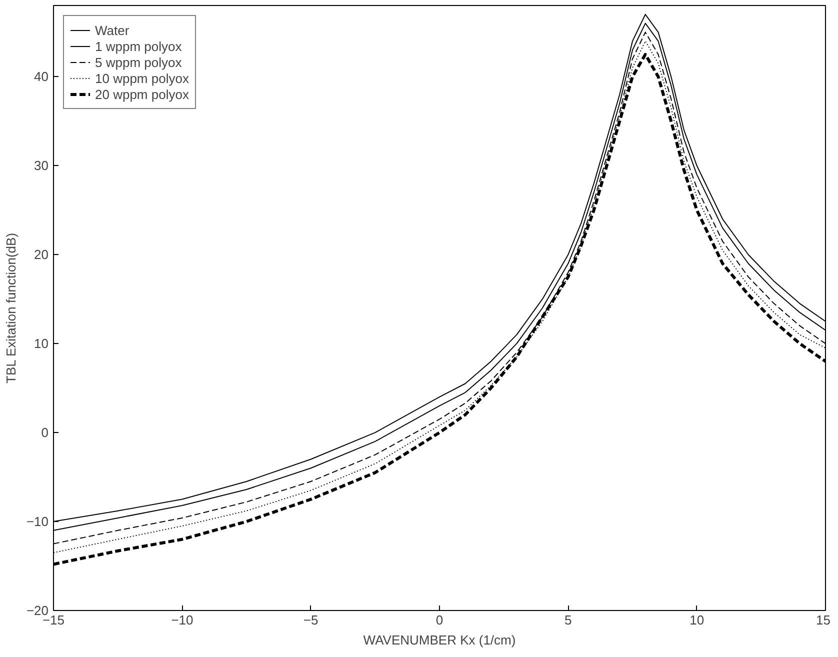 This screenshot has width=838, height=657. Describe the element at coordinates (182, 620) in the screenshot. I see `x-tick-label: −10` at that location.